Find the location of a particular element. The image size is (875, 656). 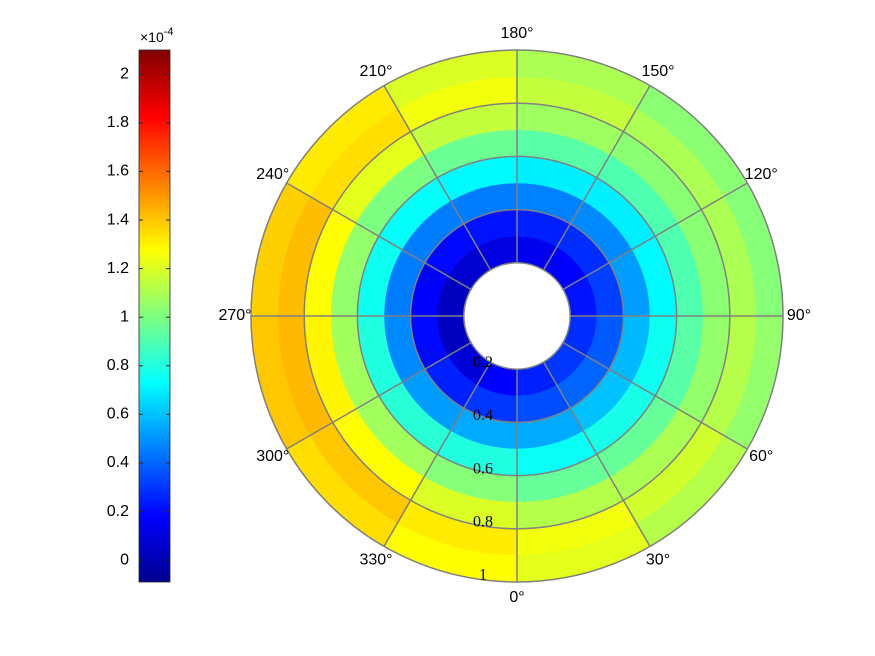

theta-tick-label: 150° is located at coordinates (657, 71).